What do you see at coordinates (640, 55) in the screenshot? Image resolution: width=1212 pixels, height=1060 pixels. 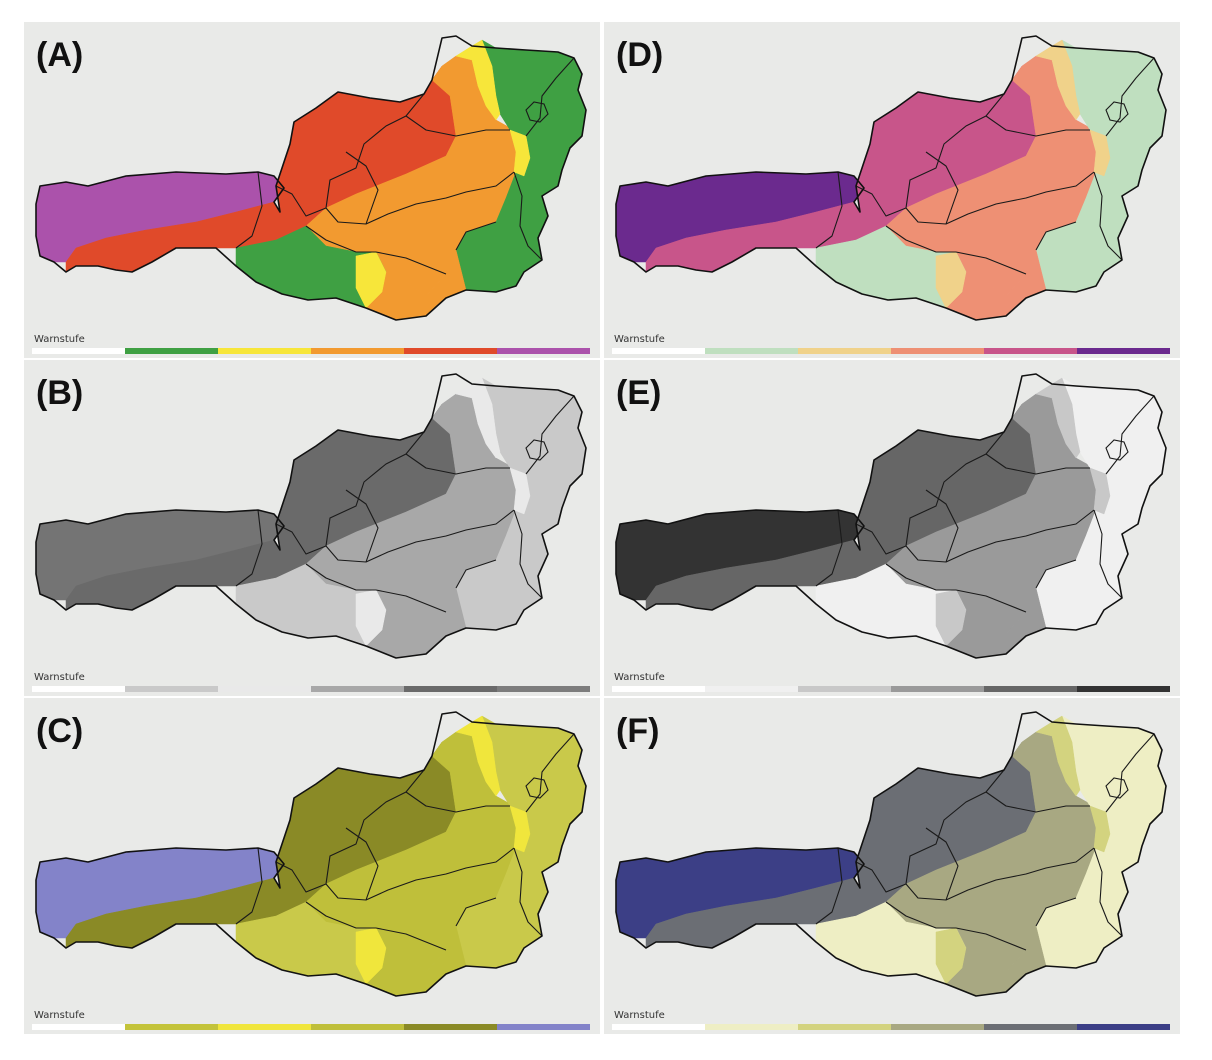 I see `panel-label: (D)` at bounding box center [640, 55].